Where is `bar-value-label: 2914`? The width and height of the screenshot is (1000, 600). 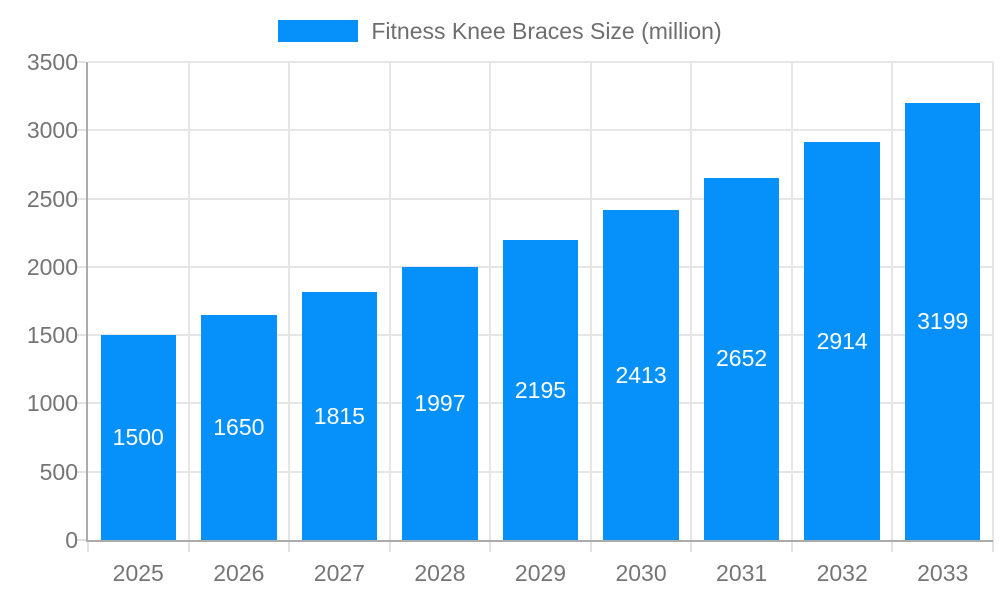 bar-value-label: 2914 is located at coordinates (842, 340).